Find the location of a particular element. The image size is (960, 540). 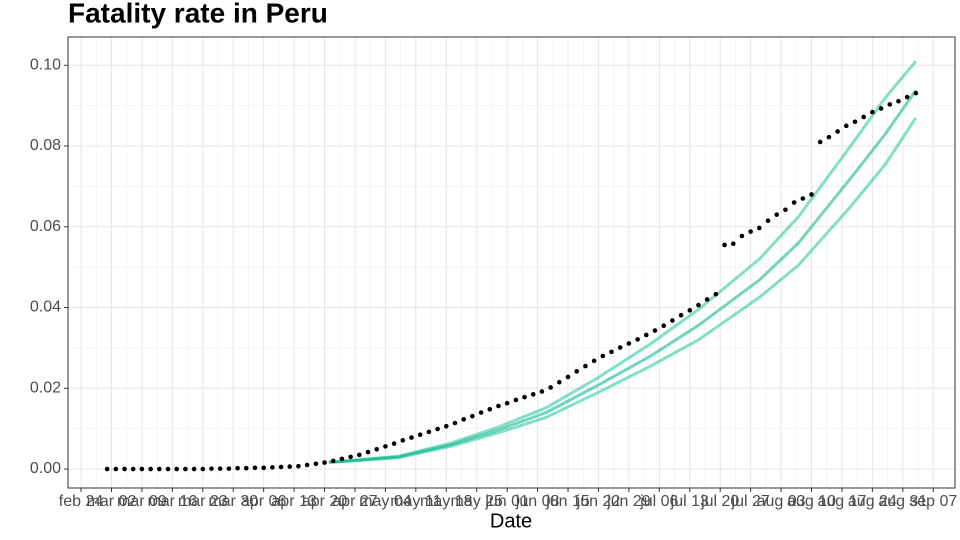

x-tick-label: apr 27 is located at coordinates (354, 501).